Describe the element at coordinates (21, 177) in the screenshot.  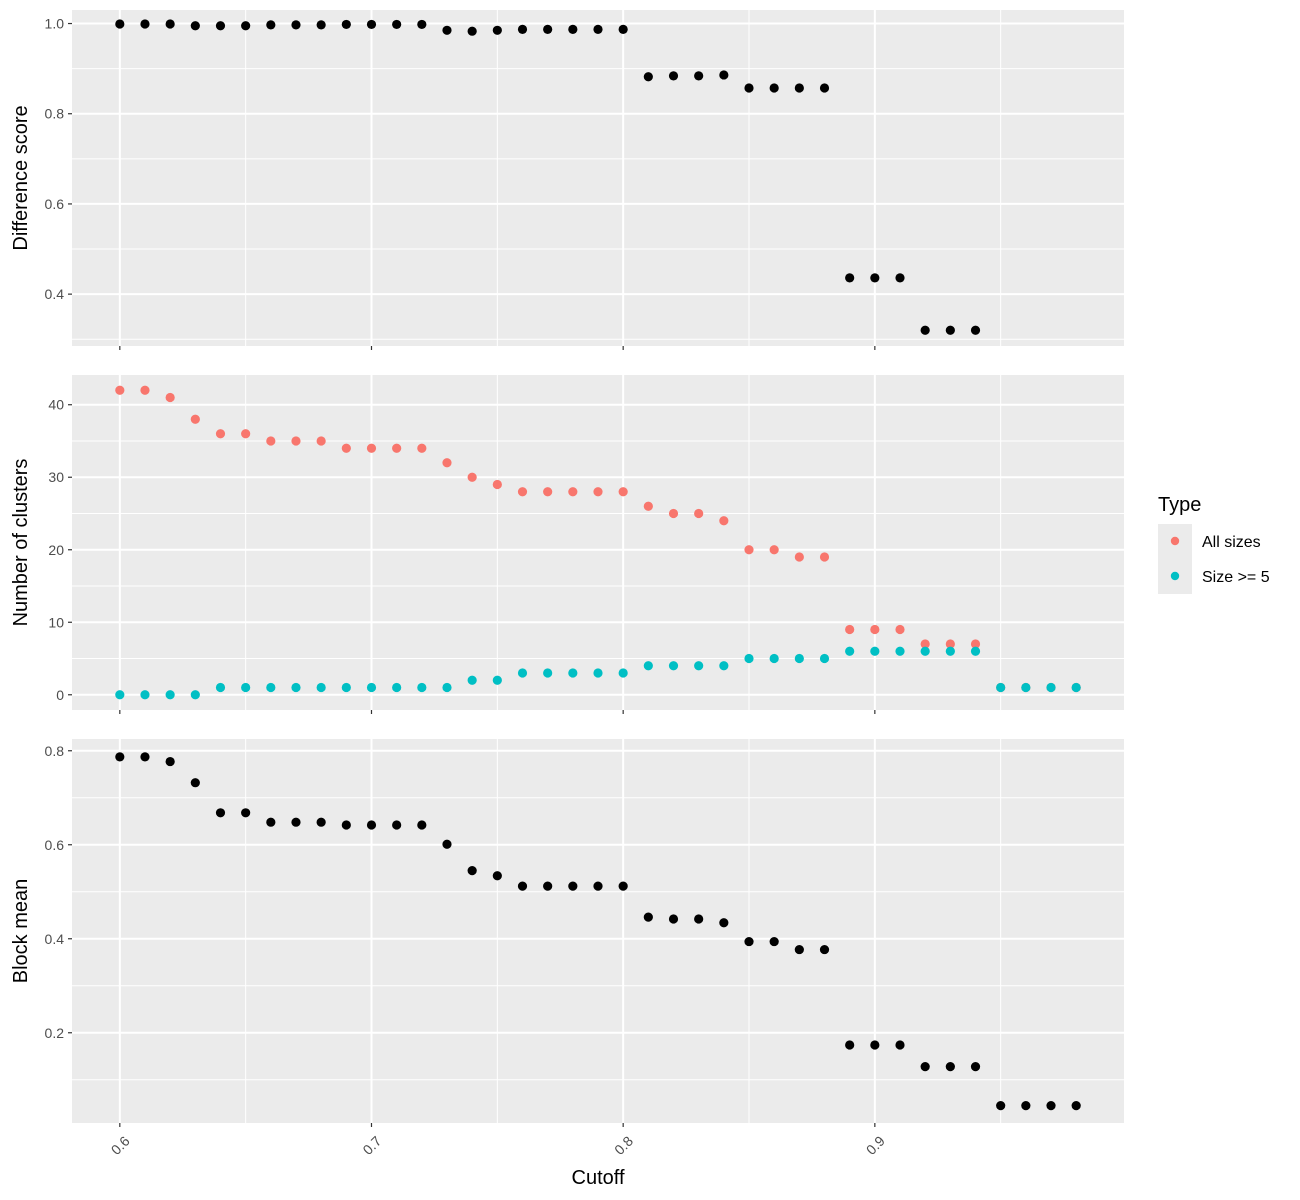
I see `y-axis-title: Difference score` at that location.